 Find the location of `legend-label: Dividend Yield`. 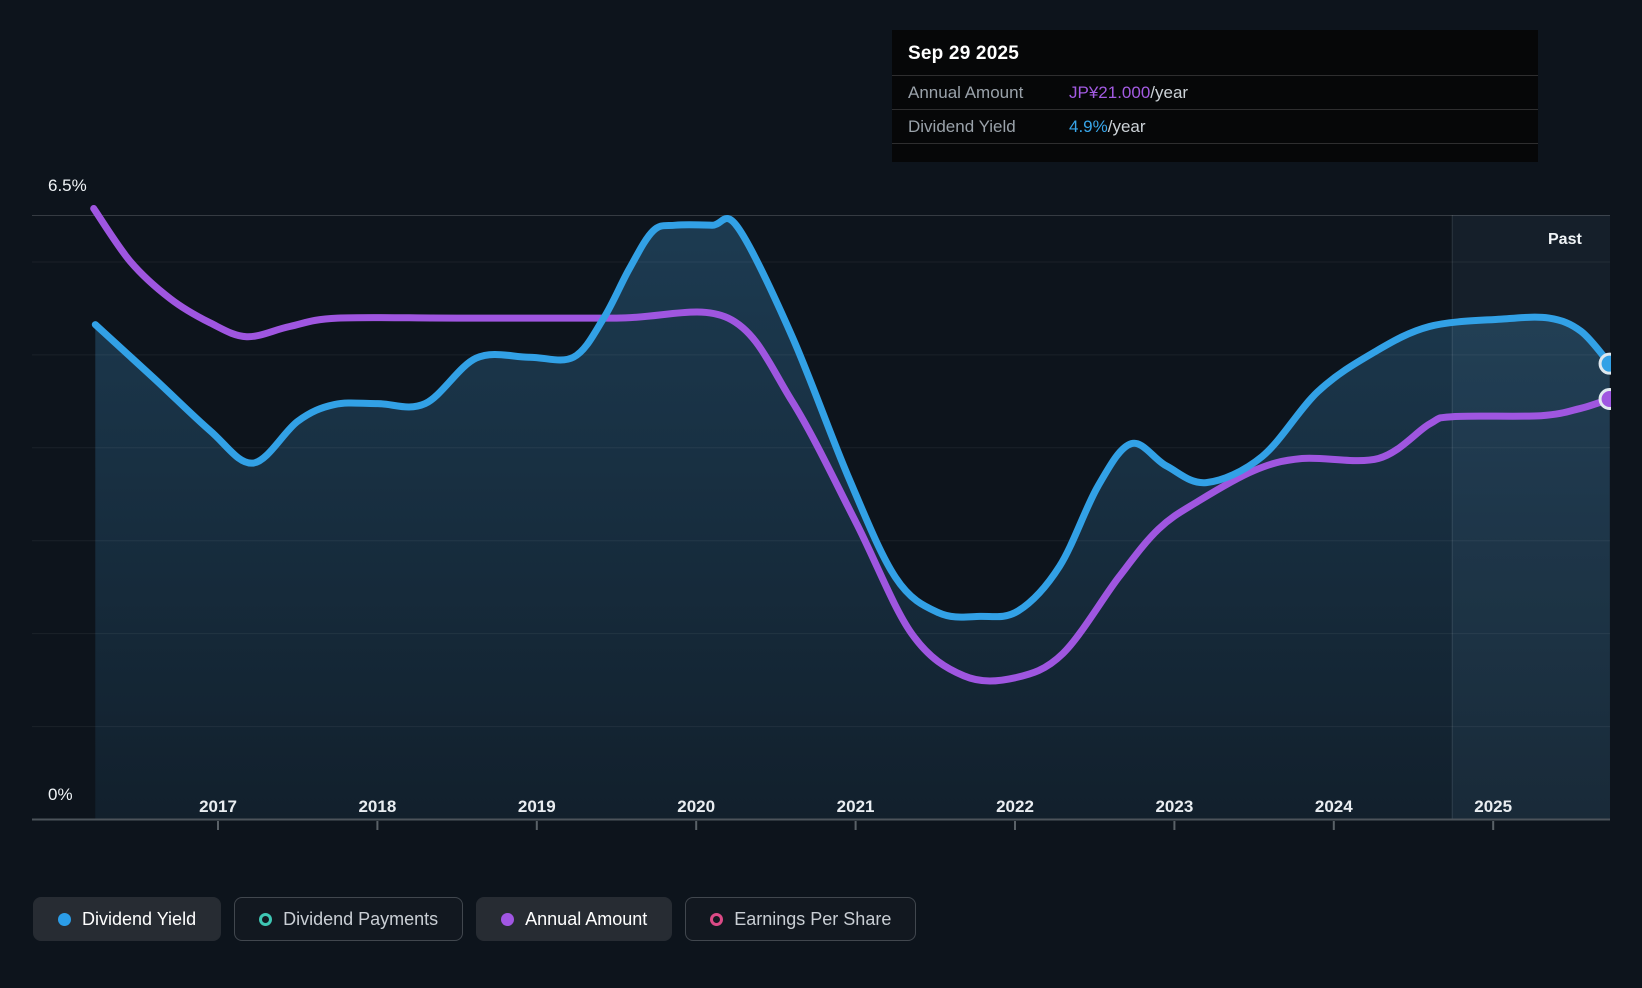

legend-label: Dividend Yield is located at coordinates (139, 918).